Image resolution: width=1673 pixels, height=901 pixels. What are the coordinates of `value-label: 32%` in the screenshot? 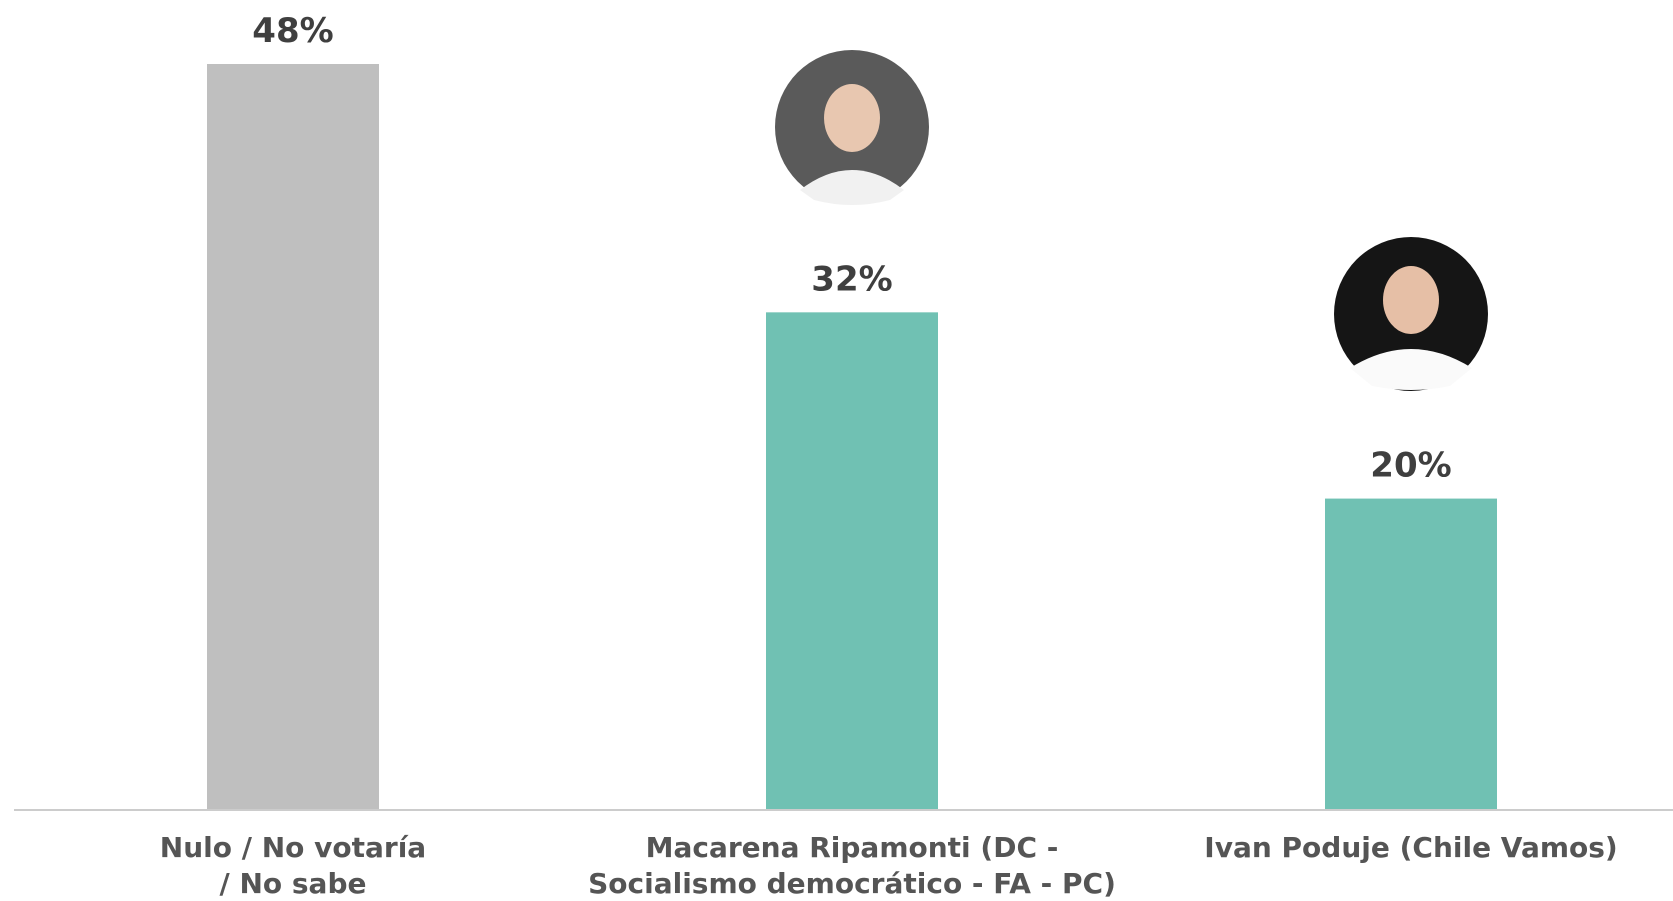 It's located at (851, 279).